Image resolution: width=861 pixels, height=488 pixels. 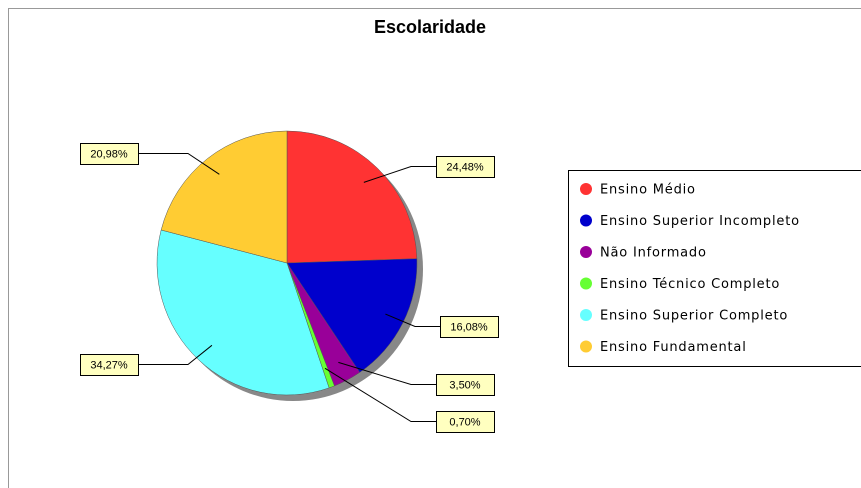 I want to click on value-label: 16,08%, so click(x=469, y=327).